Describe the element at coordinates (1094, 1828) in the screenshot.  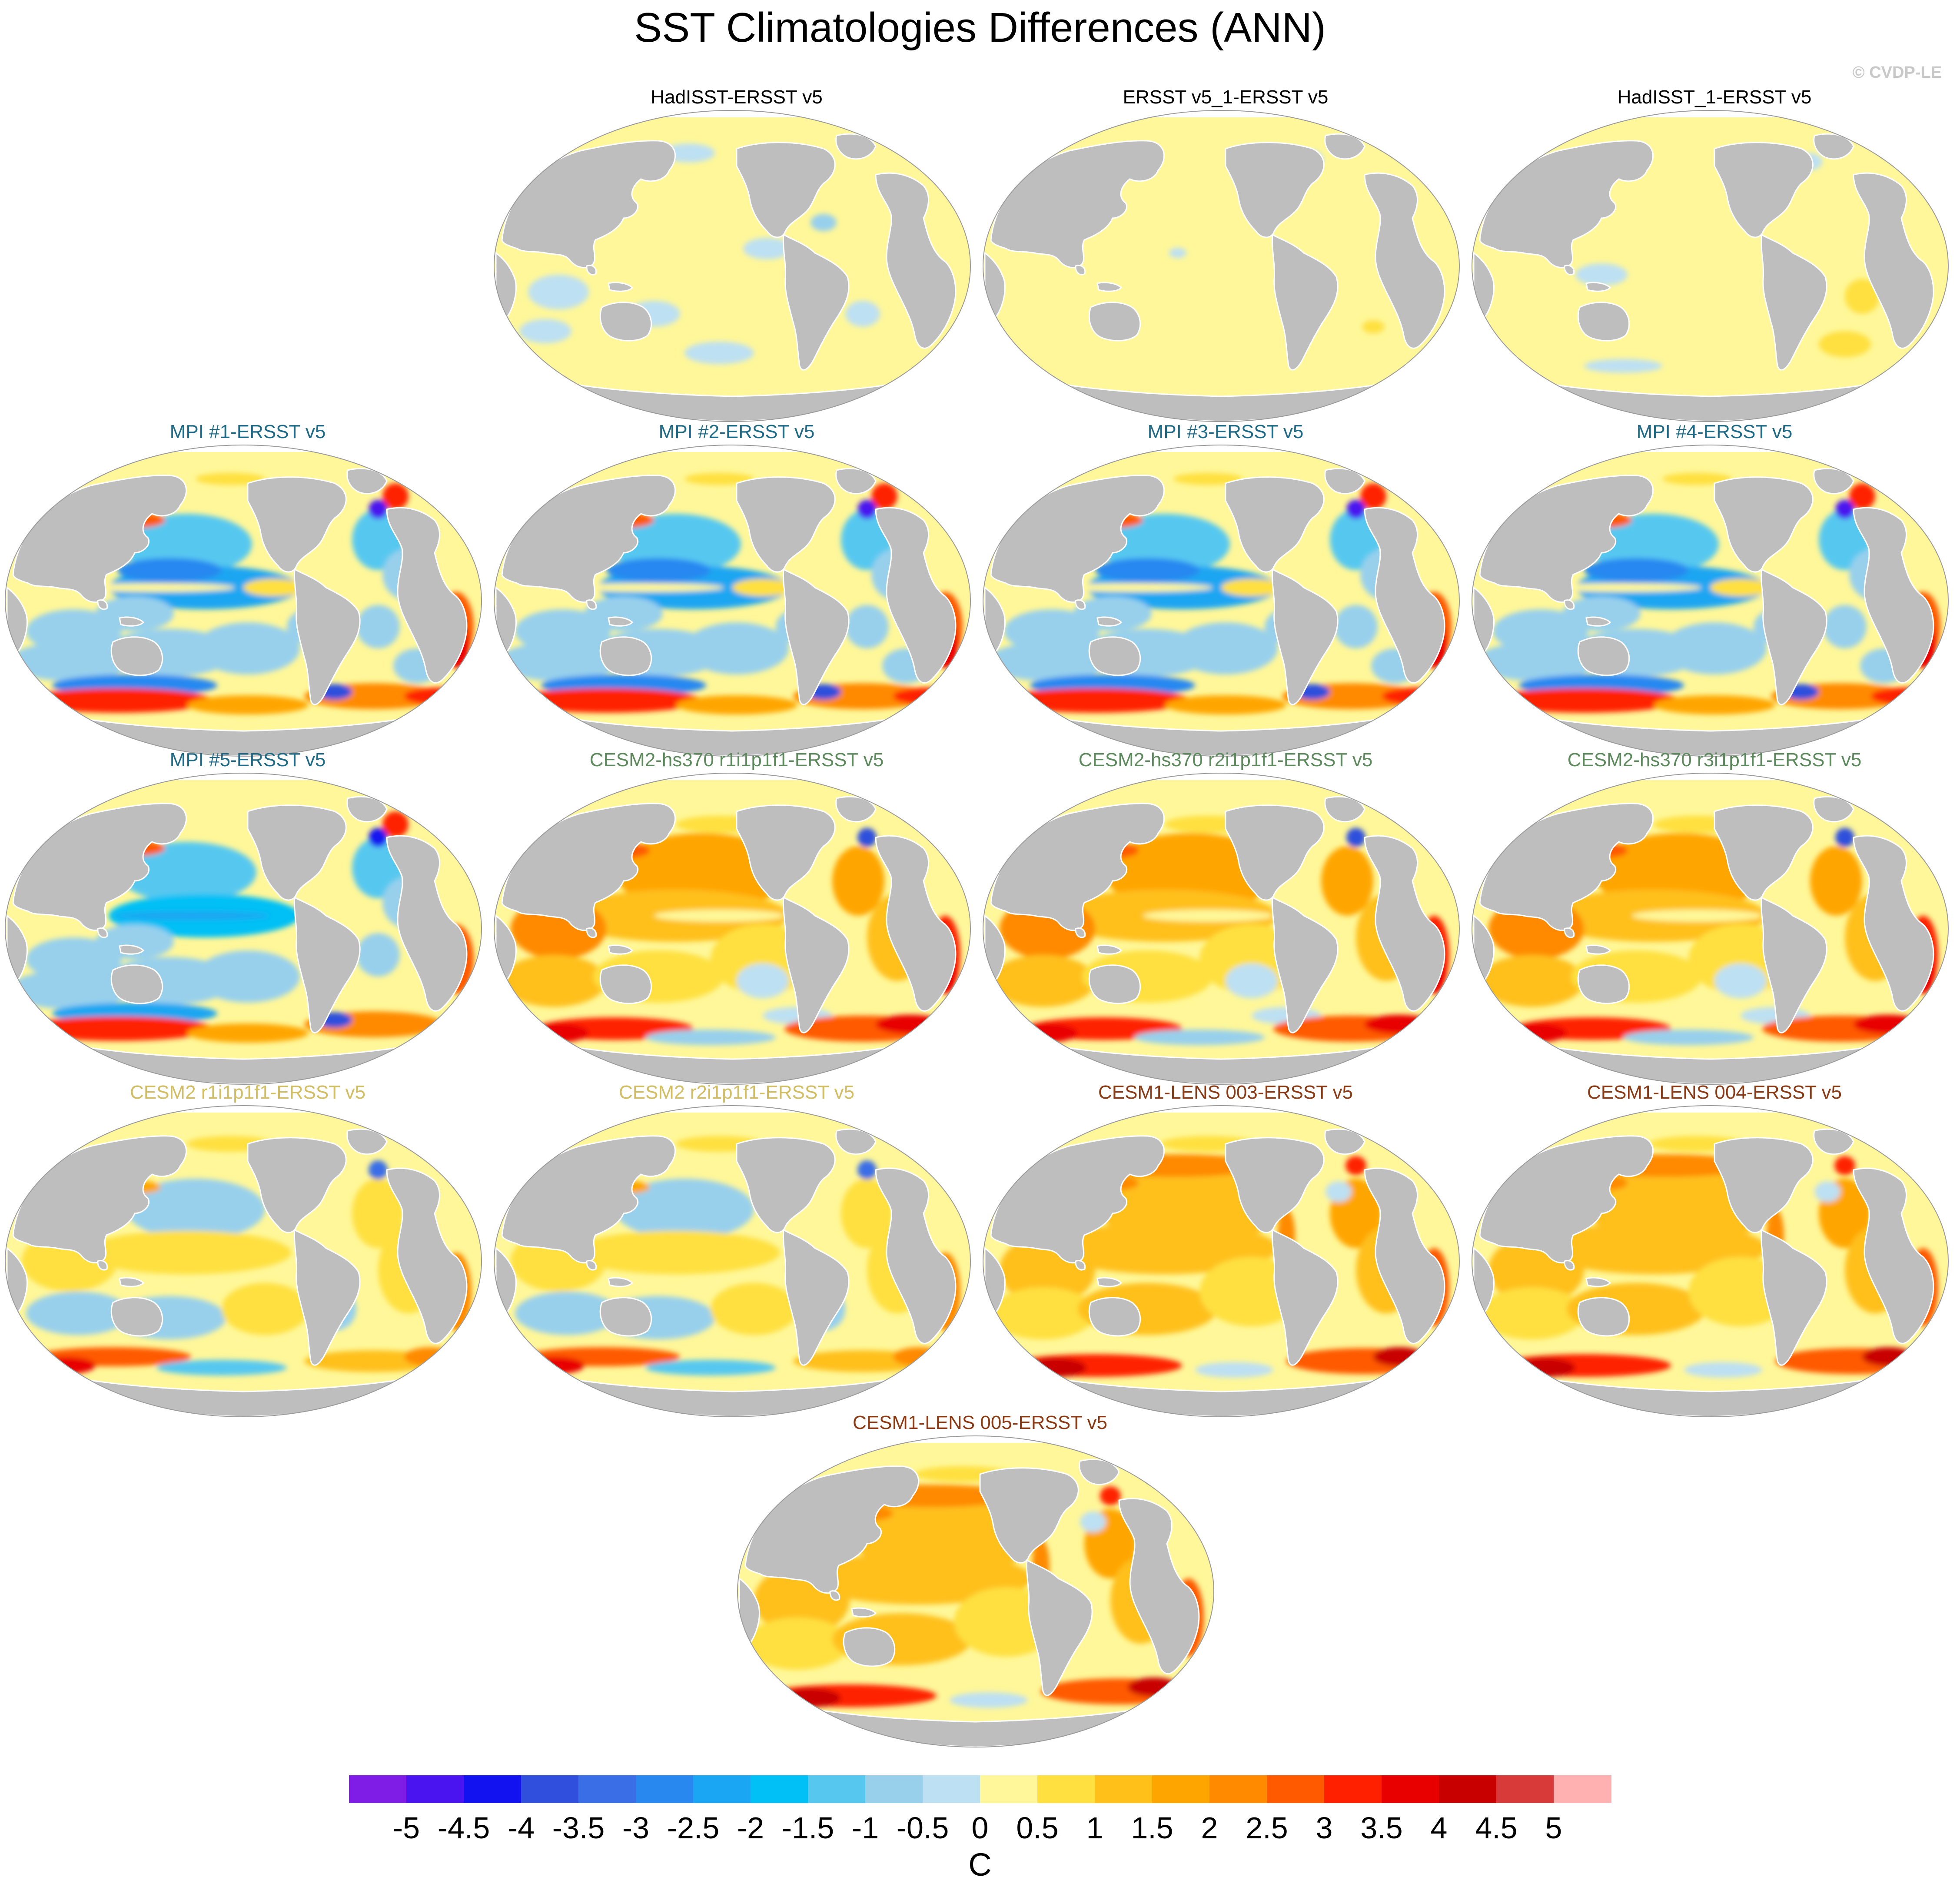
I see `colorbar-tick-label: 1` at that location.